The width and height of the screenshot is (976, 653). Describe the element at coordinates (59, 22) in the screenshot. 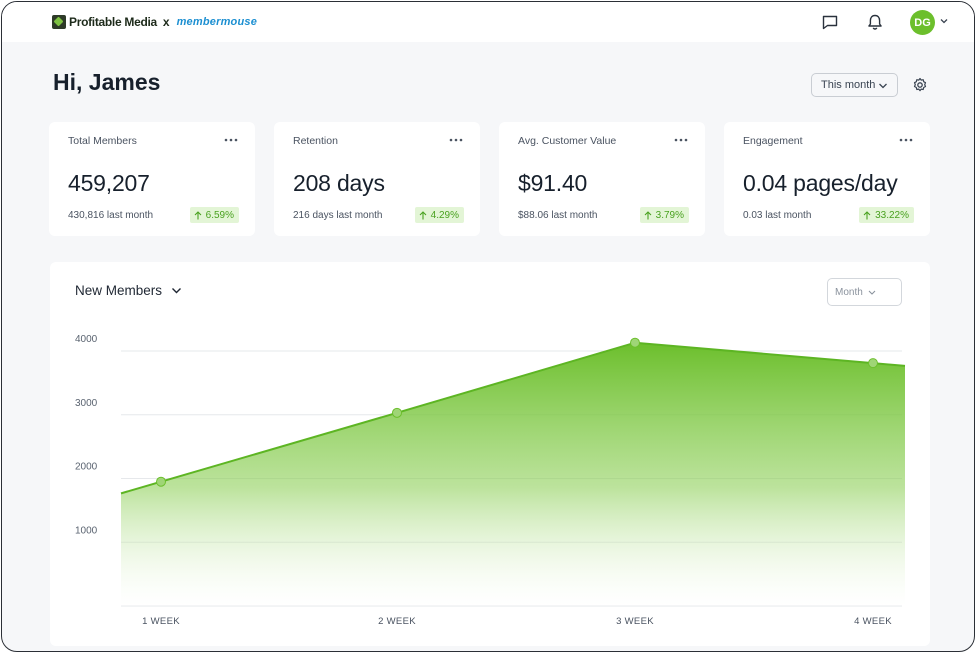

I see `profitable-media-logo-icon` at that location.